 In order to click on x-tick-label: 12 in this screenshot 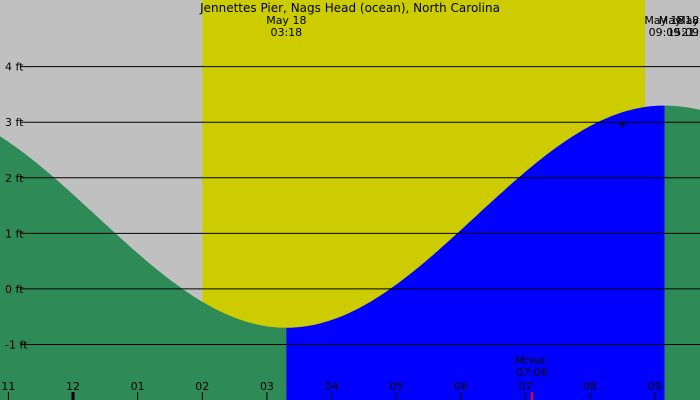, I will do `click(73, 386)`.